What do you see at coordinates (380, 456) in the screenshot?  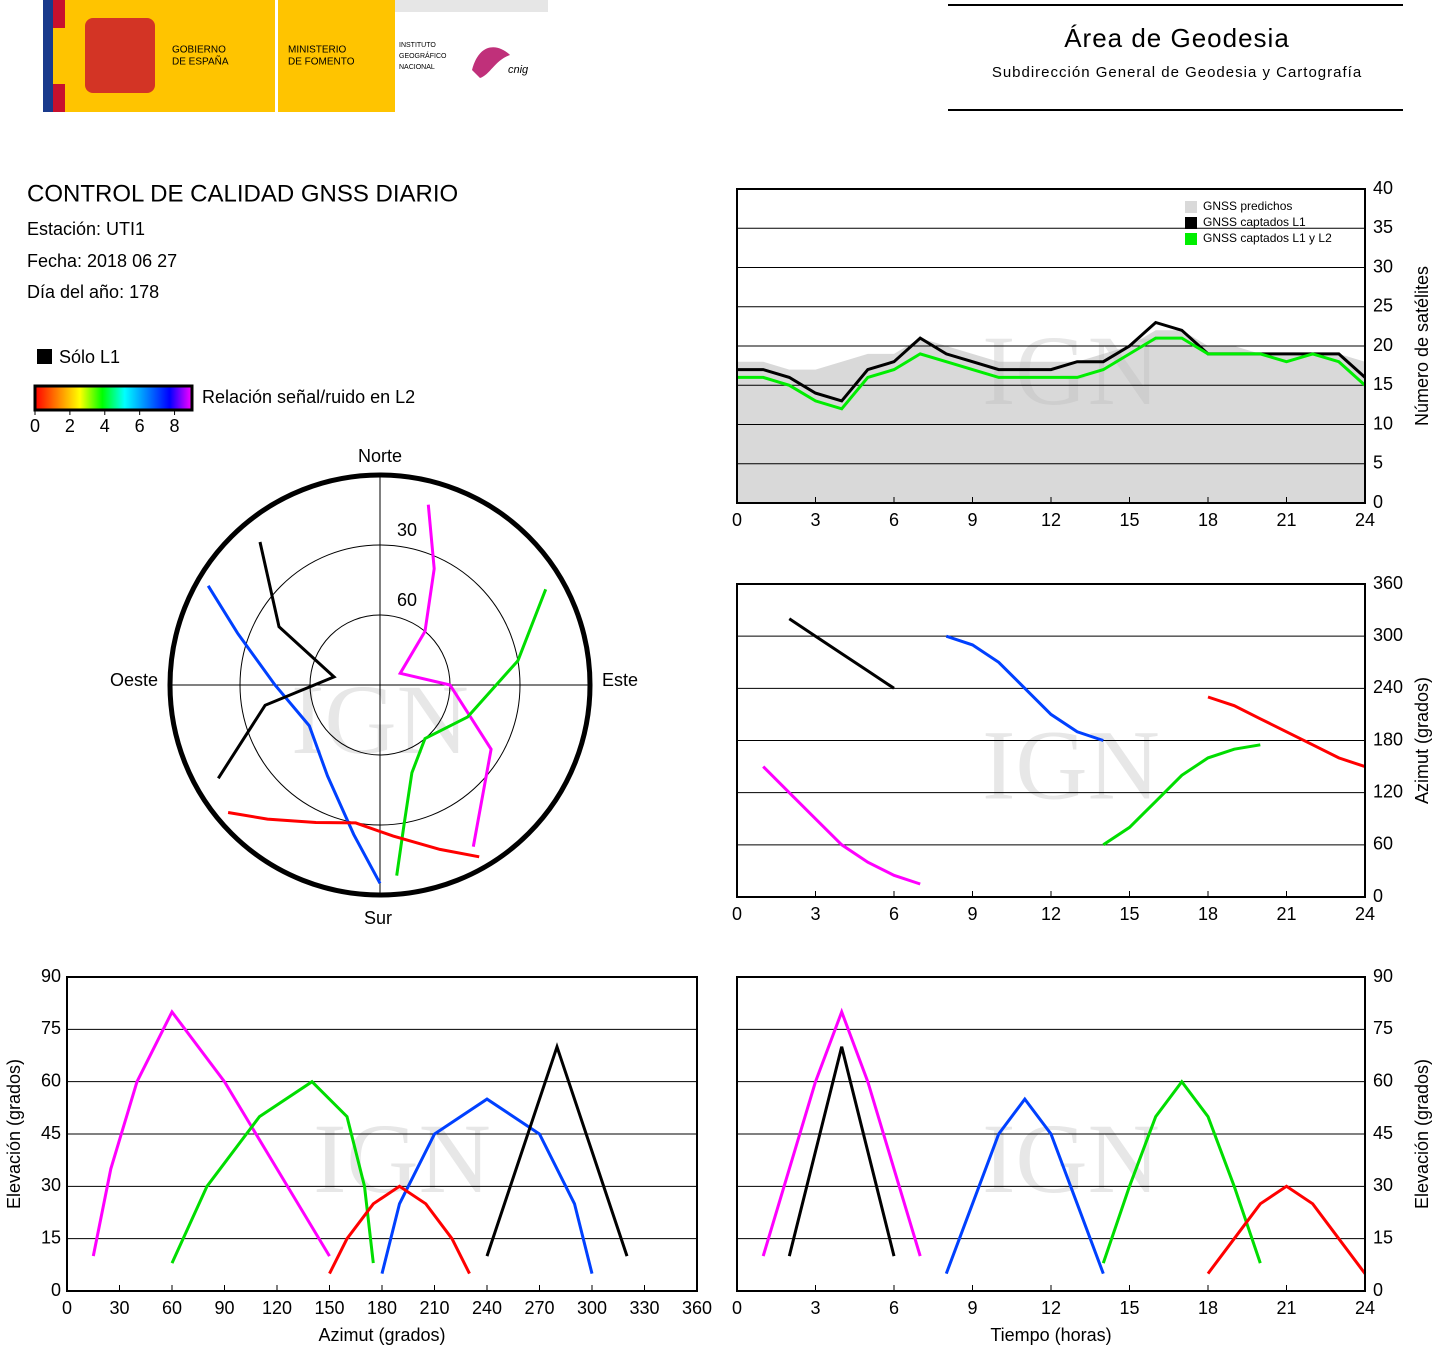 I see `direction-label: Norte` at bounding box center [380, 456].